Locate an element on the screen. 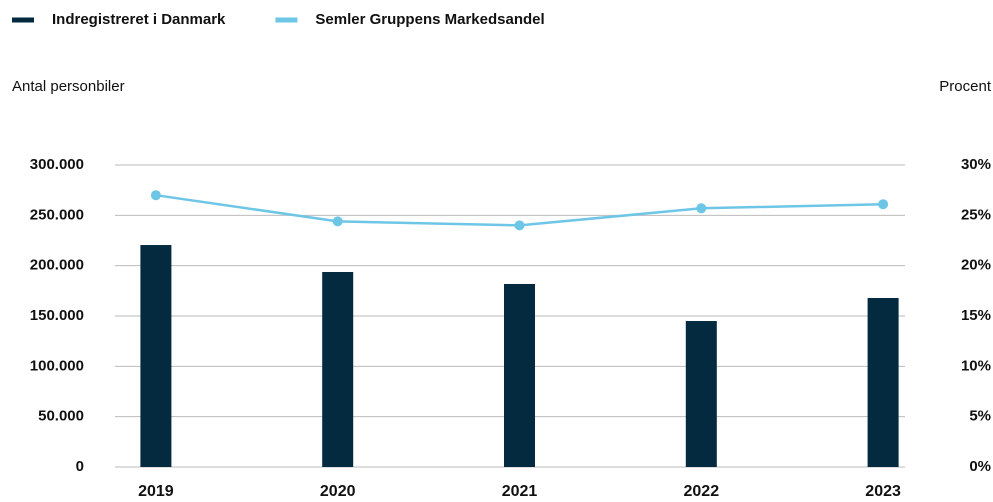 This screenshot has height=502, width=993. y-tick-label: 200.000 is located at coordinates (57, 265).